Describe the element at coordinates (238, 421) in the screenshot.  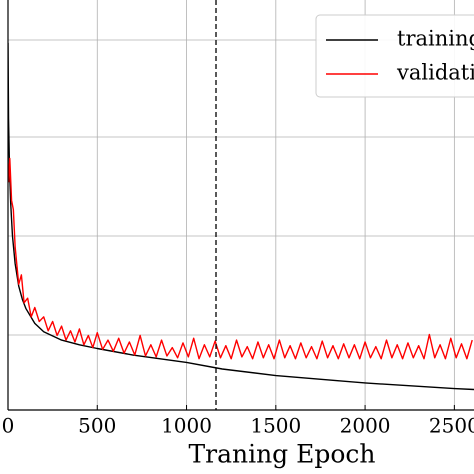
I see `x-ticks: 0 500 1000 1500 2000 2500` at that location.